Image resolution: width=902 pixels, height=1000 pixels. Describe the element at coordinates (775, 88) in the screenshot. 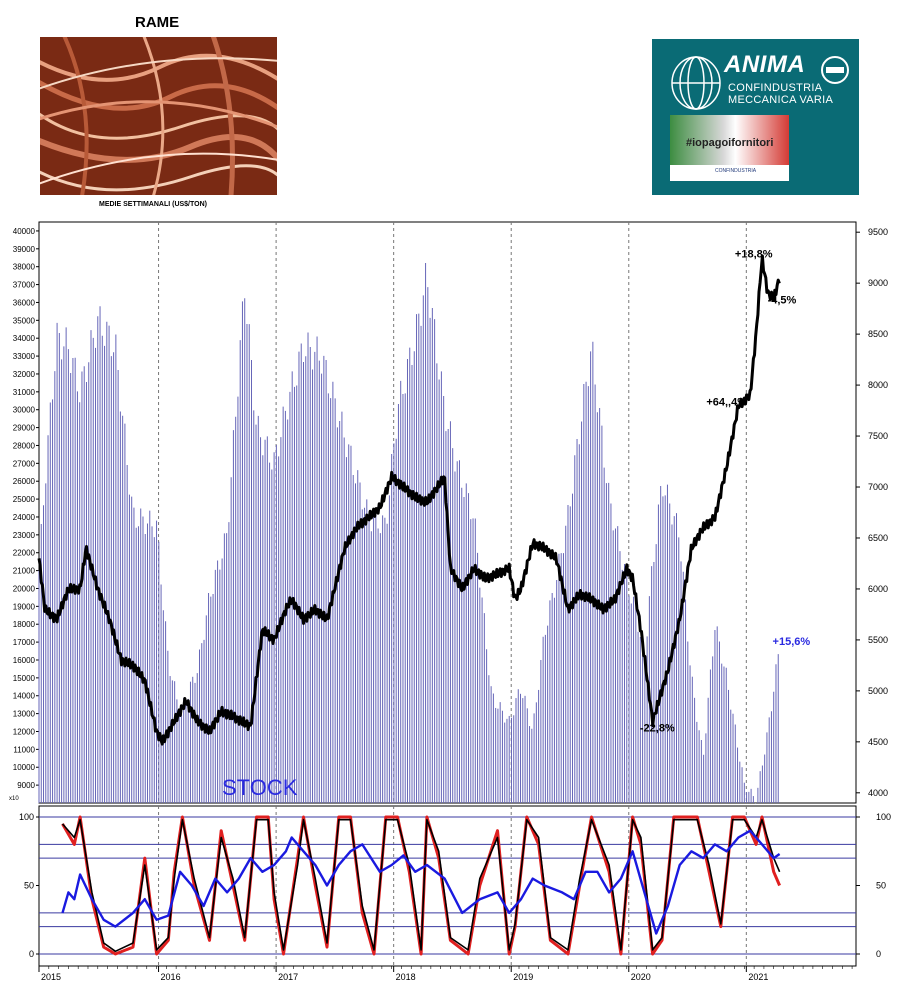

I see `anima-line1: CONFINDUSTRIA` at that location.